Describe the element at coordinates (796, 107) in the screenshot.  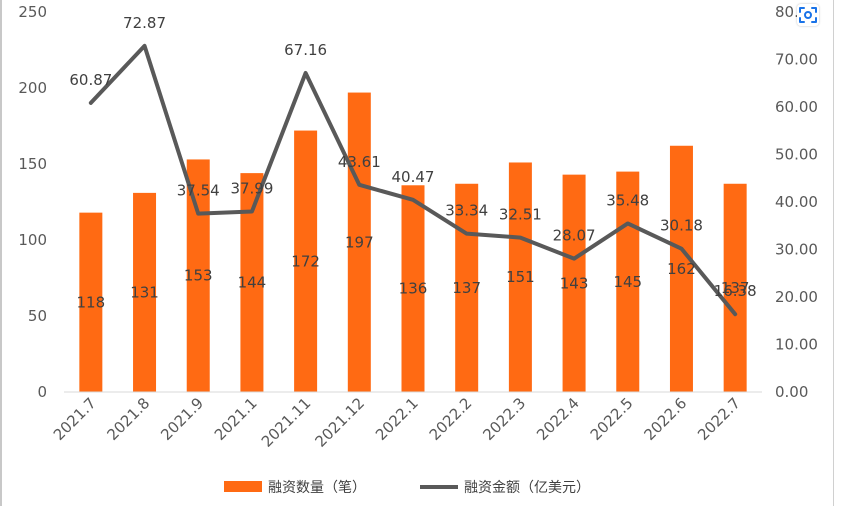
I see `y-right-tick-60.00: 60.00` at that location.